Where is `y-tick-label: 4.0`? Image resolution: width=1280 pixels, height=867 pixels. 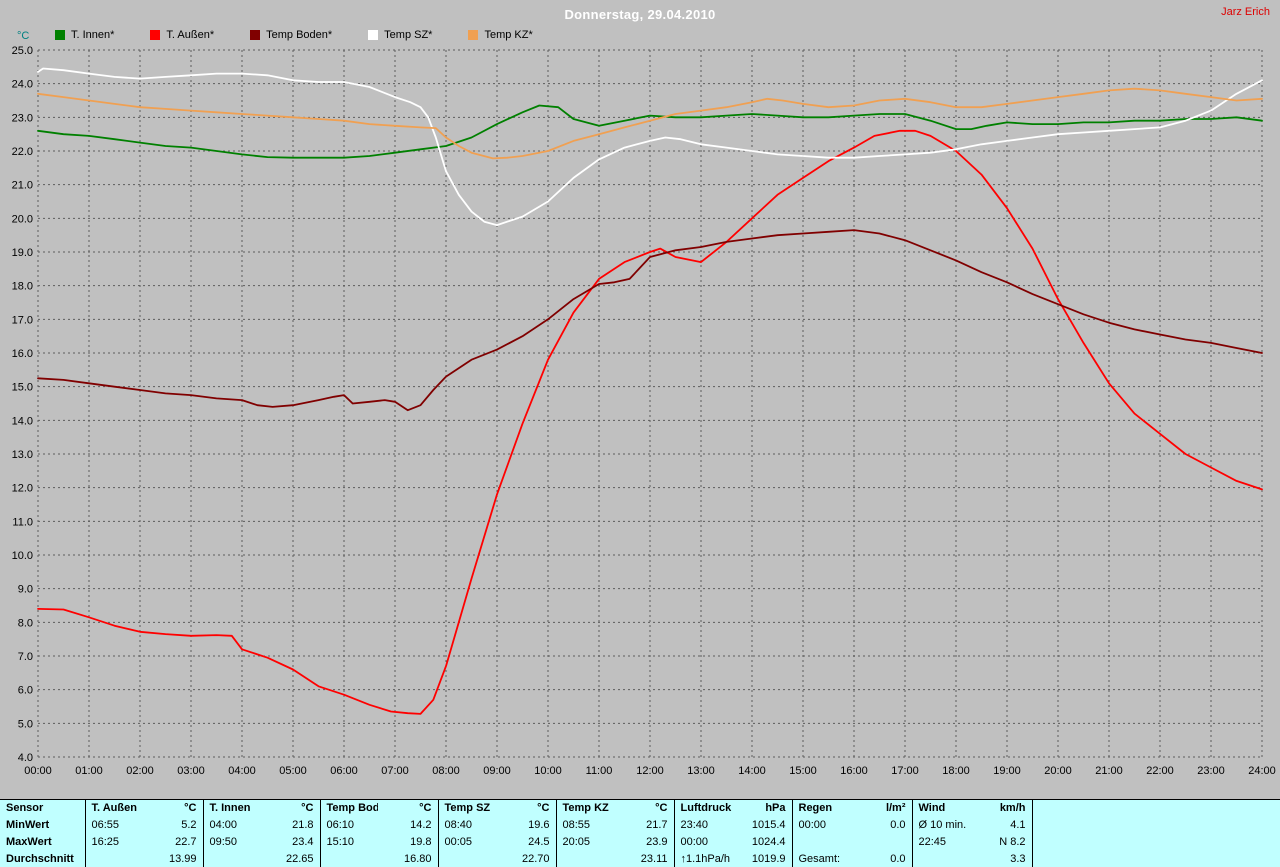
y-tick-label: 4.0 is located at coordinates (25, 758).